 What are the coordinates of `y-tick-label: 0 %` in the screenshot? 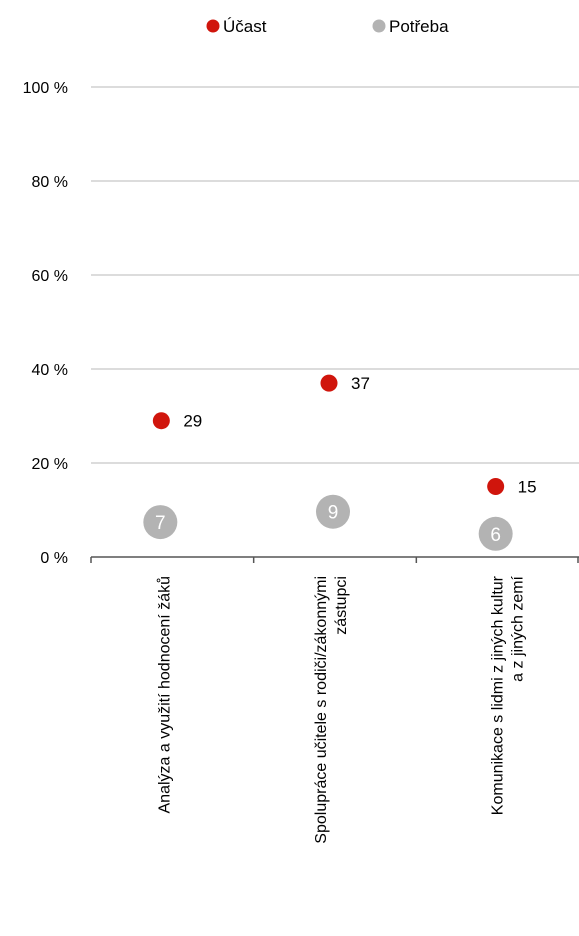 It's located at (54, 558).